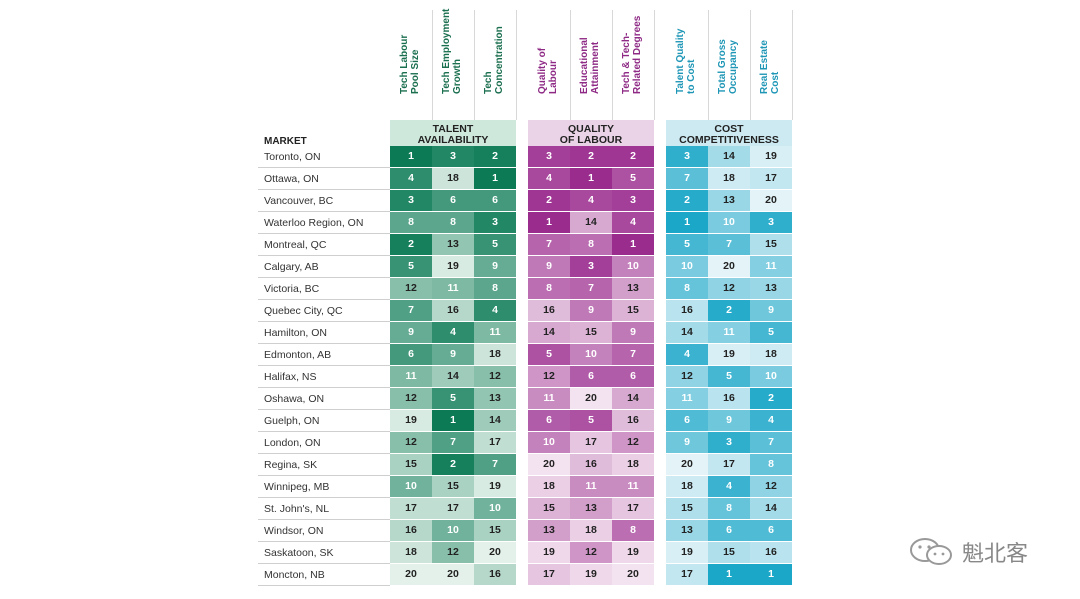 The height and width of the screenshot is (599, 1080). I want to click on column-header: Total Gross Occupancy, so click(728, 69).